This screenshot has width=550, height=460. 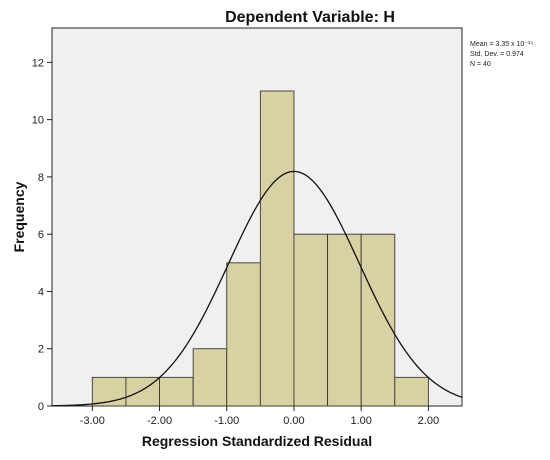 What do you see at coordinates (257, 441) in the screenshot?
I see `x-axis-label: Regression Standardized Residual` at bounding box center [257, 441].